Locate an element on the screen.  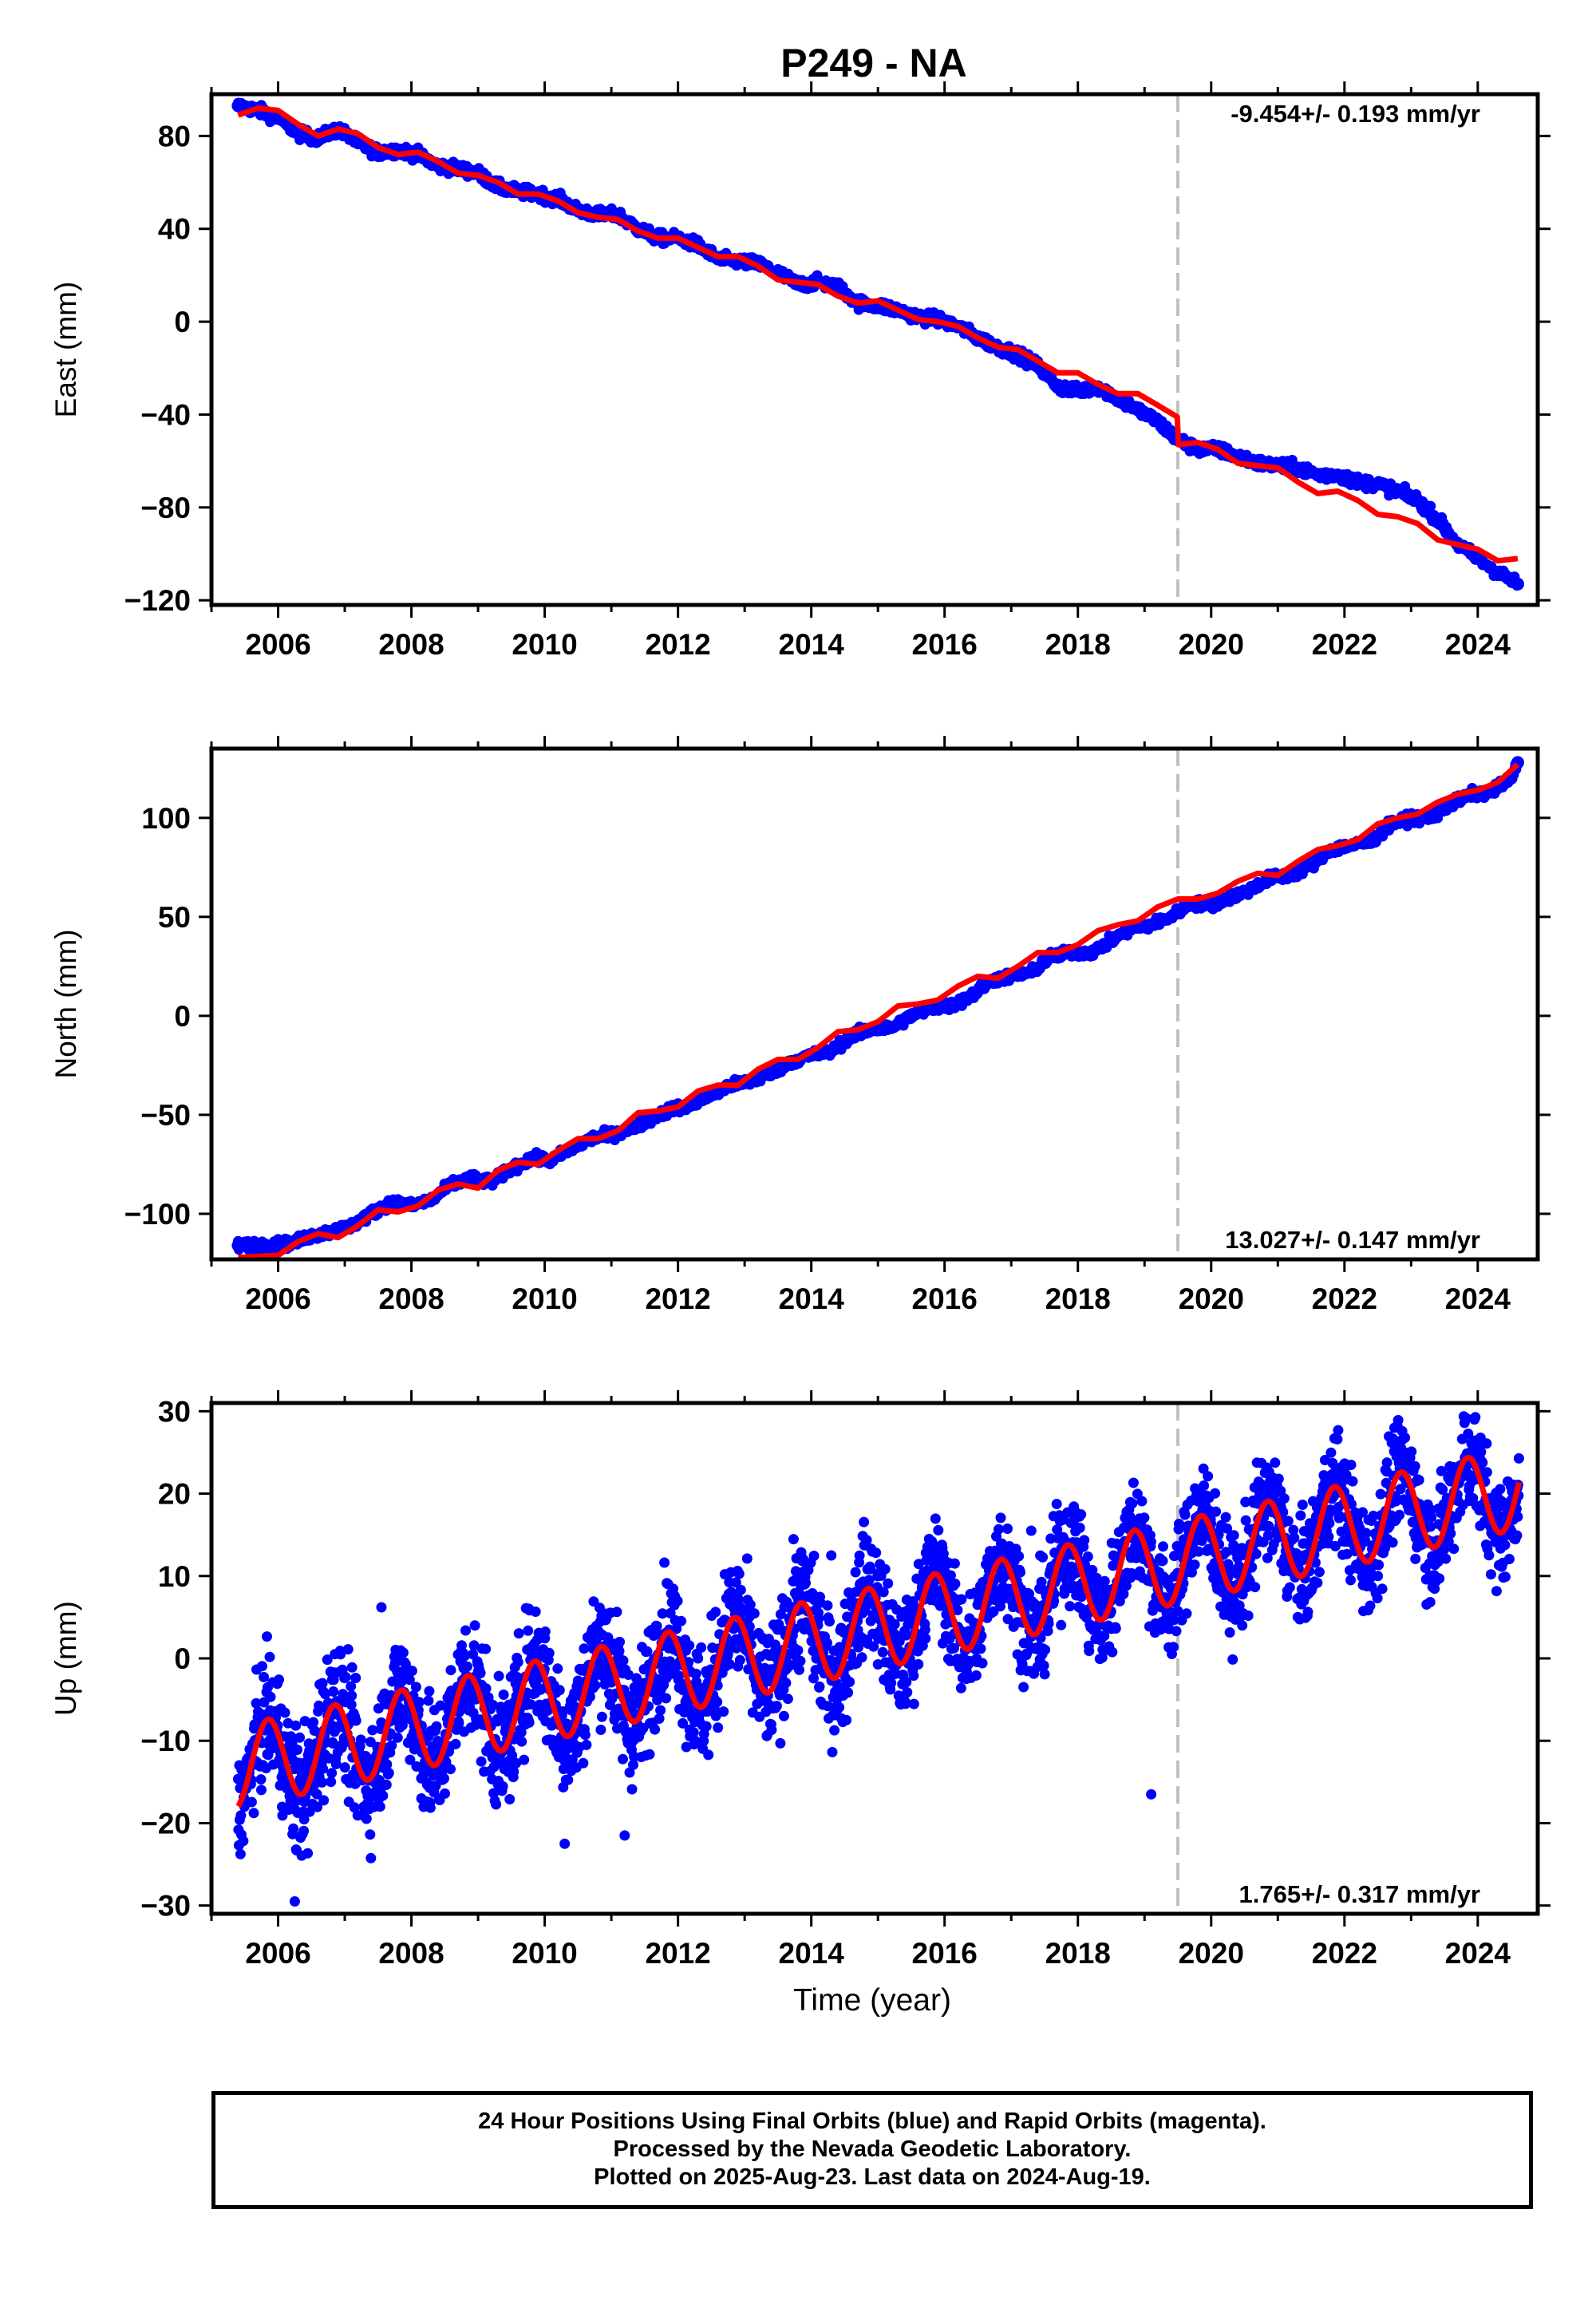
x-tick-label: 2020 is located at coordinates (1211, 1298).